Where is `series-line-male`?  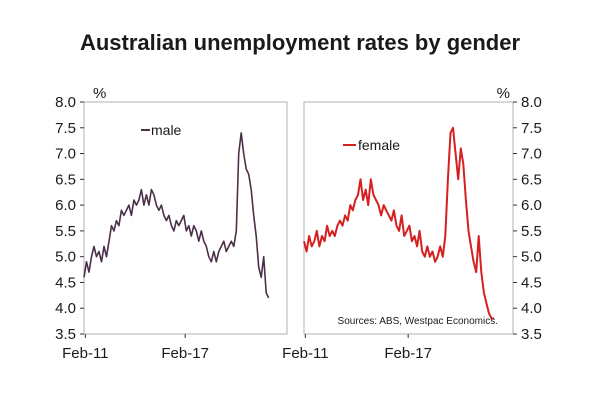 series-line-male is located at coordinates (176, 215).